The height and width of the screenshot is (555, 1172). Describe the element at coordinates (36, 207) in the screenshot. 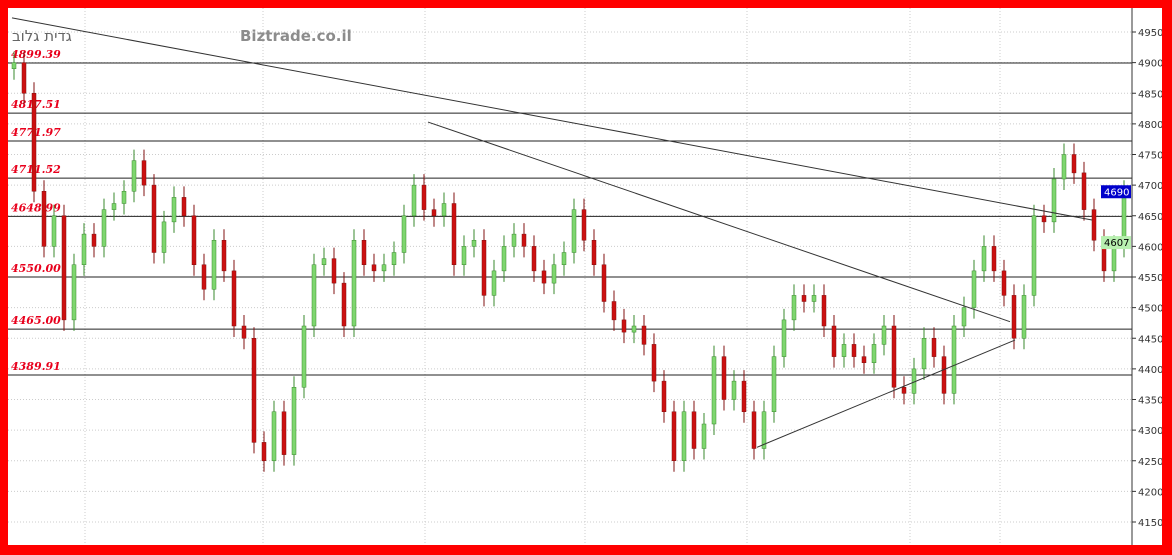

I see `level-label: 4648.99` at that location.